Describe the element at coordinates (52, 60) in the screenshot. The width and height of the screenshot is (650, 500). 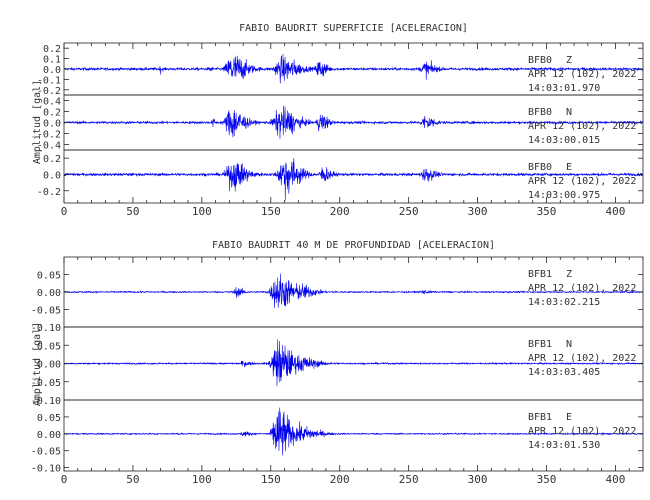
I see `y-tick-label: 0.1` at that location.